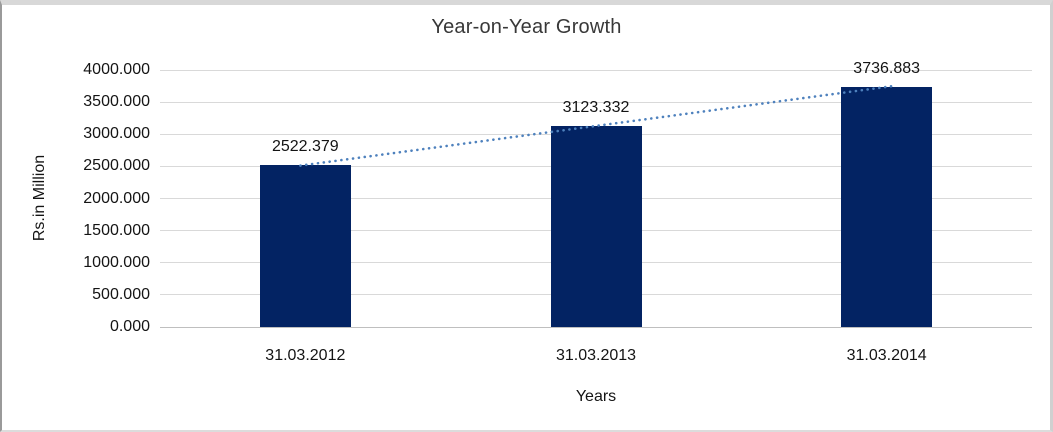  Describe the element at coordinates (129, 326) in the screenshot. I see `y-tick-label: 0.000` at that location.